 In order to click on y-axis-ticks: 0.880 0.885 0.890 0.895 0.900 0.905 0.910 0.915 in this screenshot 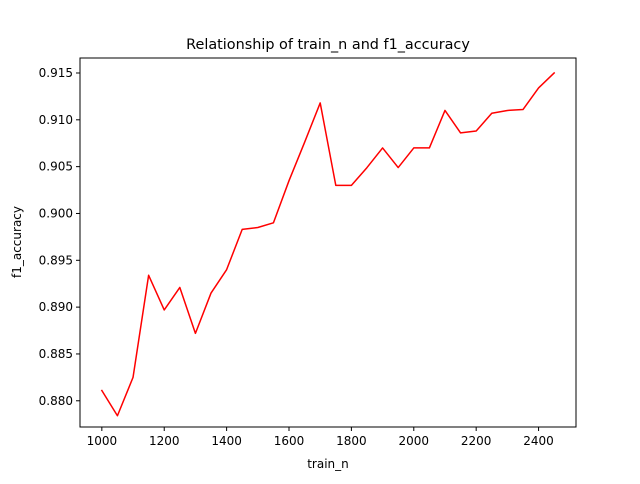, I will do `click(59, 237)`.